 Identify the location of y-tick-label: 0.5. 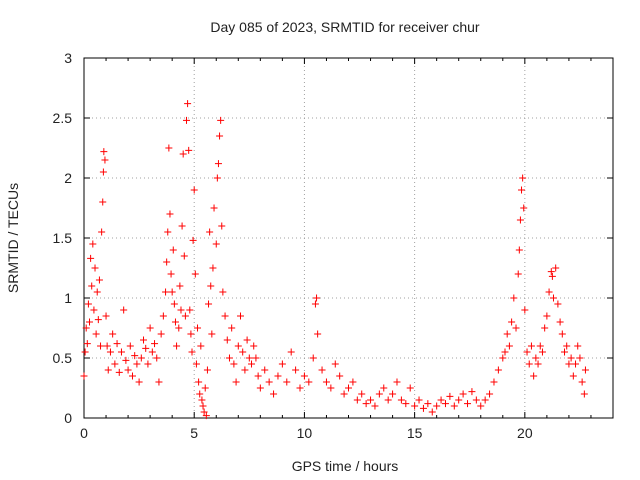
(63, 358).